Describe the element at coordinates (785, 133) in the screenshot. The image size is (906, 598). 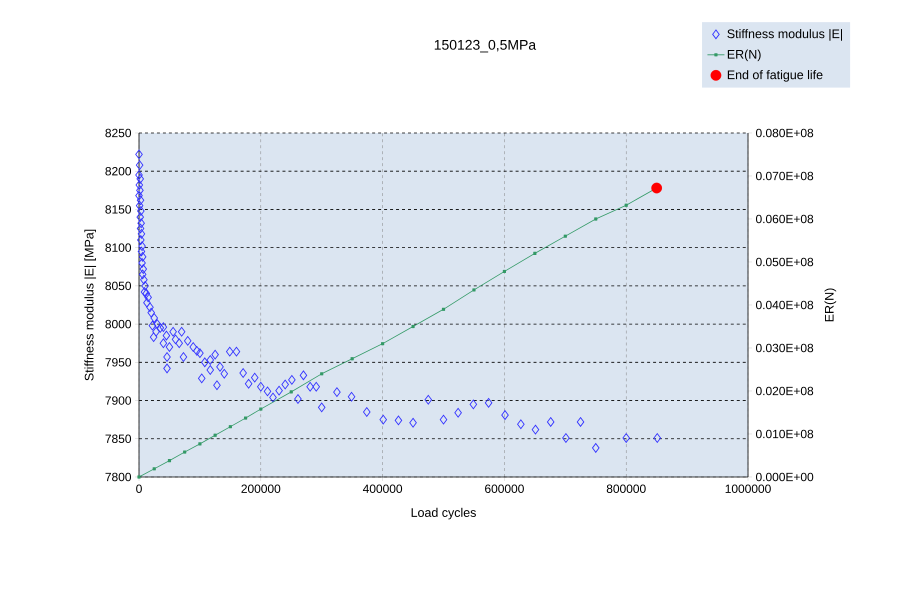
I see `y2-tick-label: 0.080E+08` at that location.